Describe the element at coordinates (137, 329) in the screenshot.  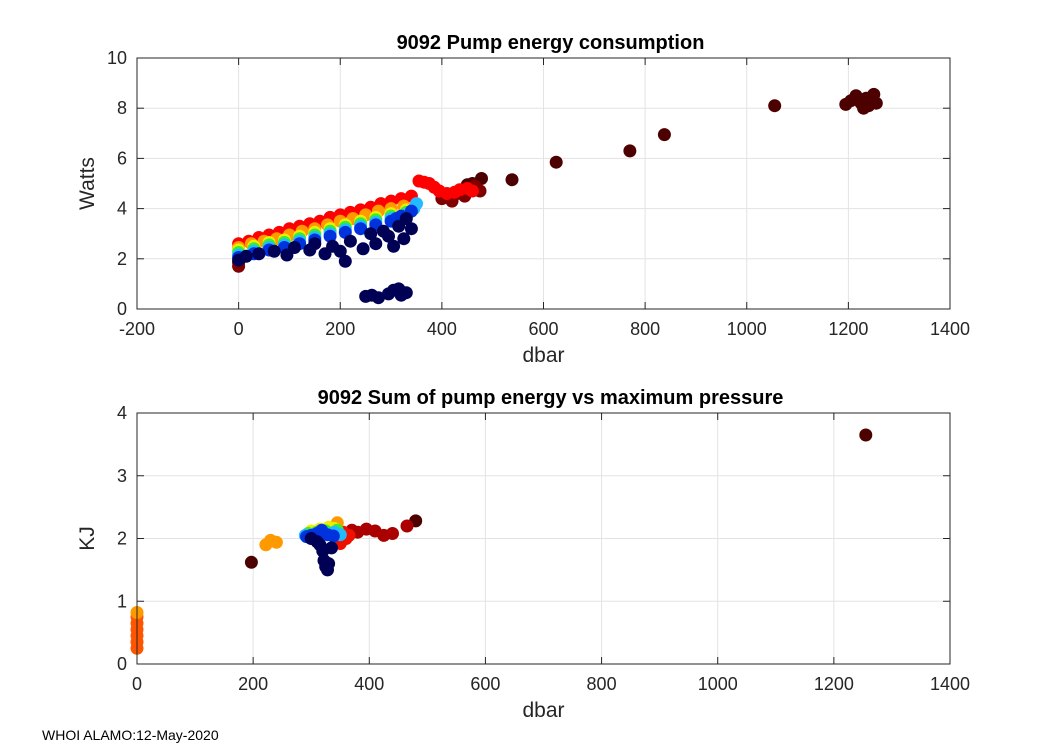
I see `x-tick-label: -200` at that location.